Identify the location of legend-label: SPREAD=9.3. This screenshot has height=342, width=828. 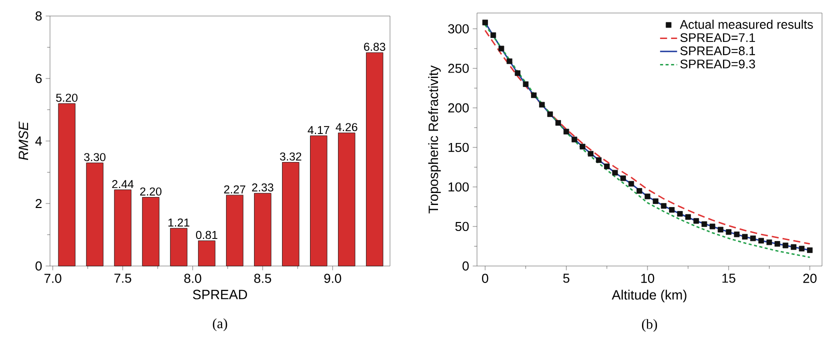
(718, 64).